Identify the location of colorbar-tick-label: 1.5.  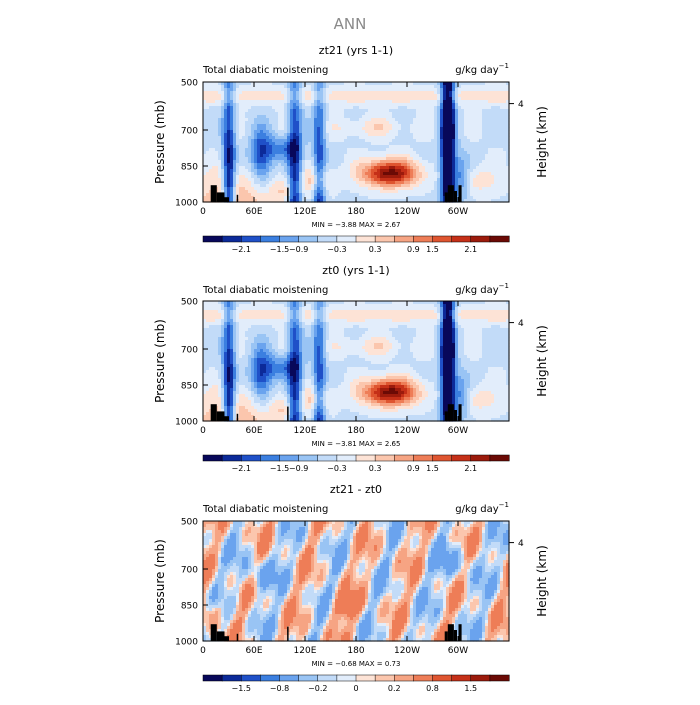
(432, 249).